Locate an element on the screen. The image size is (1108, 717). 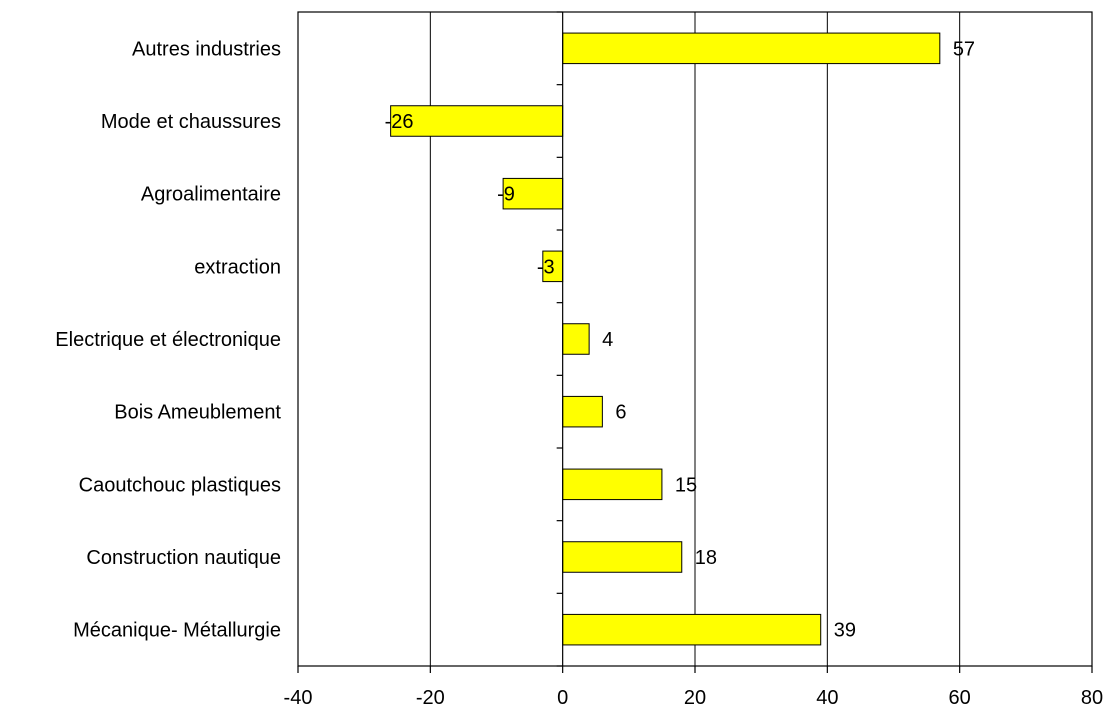
data-label-3: -9 is located at coordinates (506, 195).